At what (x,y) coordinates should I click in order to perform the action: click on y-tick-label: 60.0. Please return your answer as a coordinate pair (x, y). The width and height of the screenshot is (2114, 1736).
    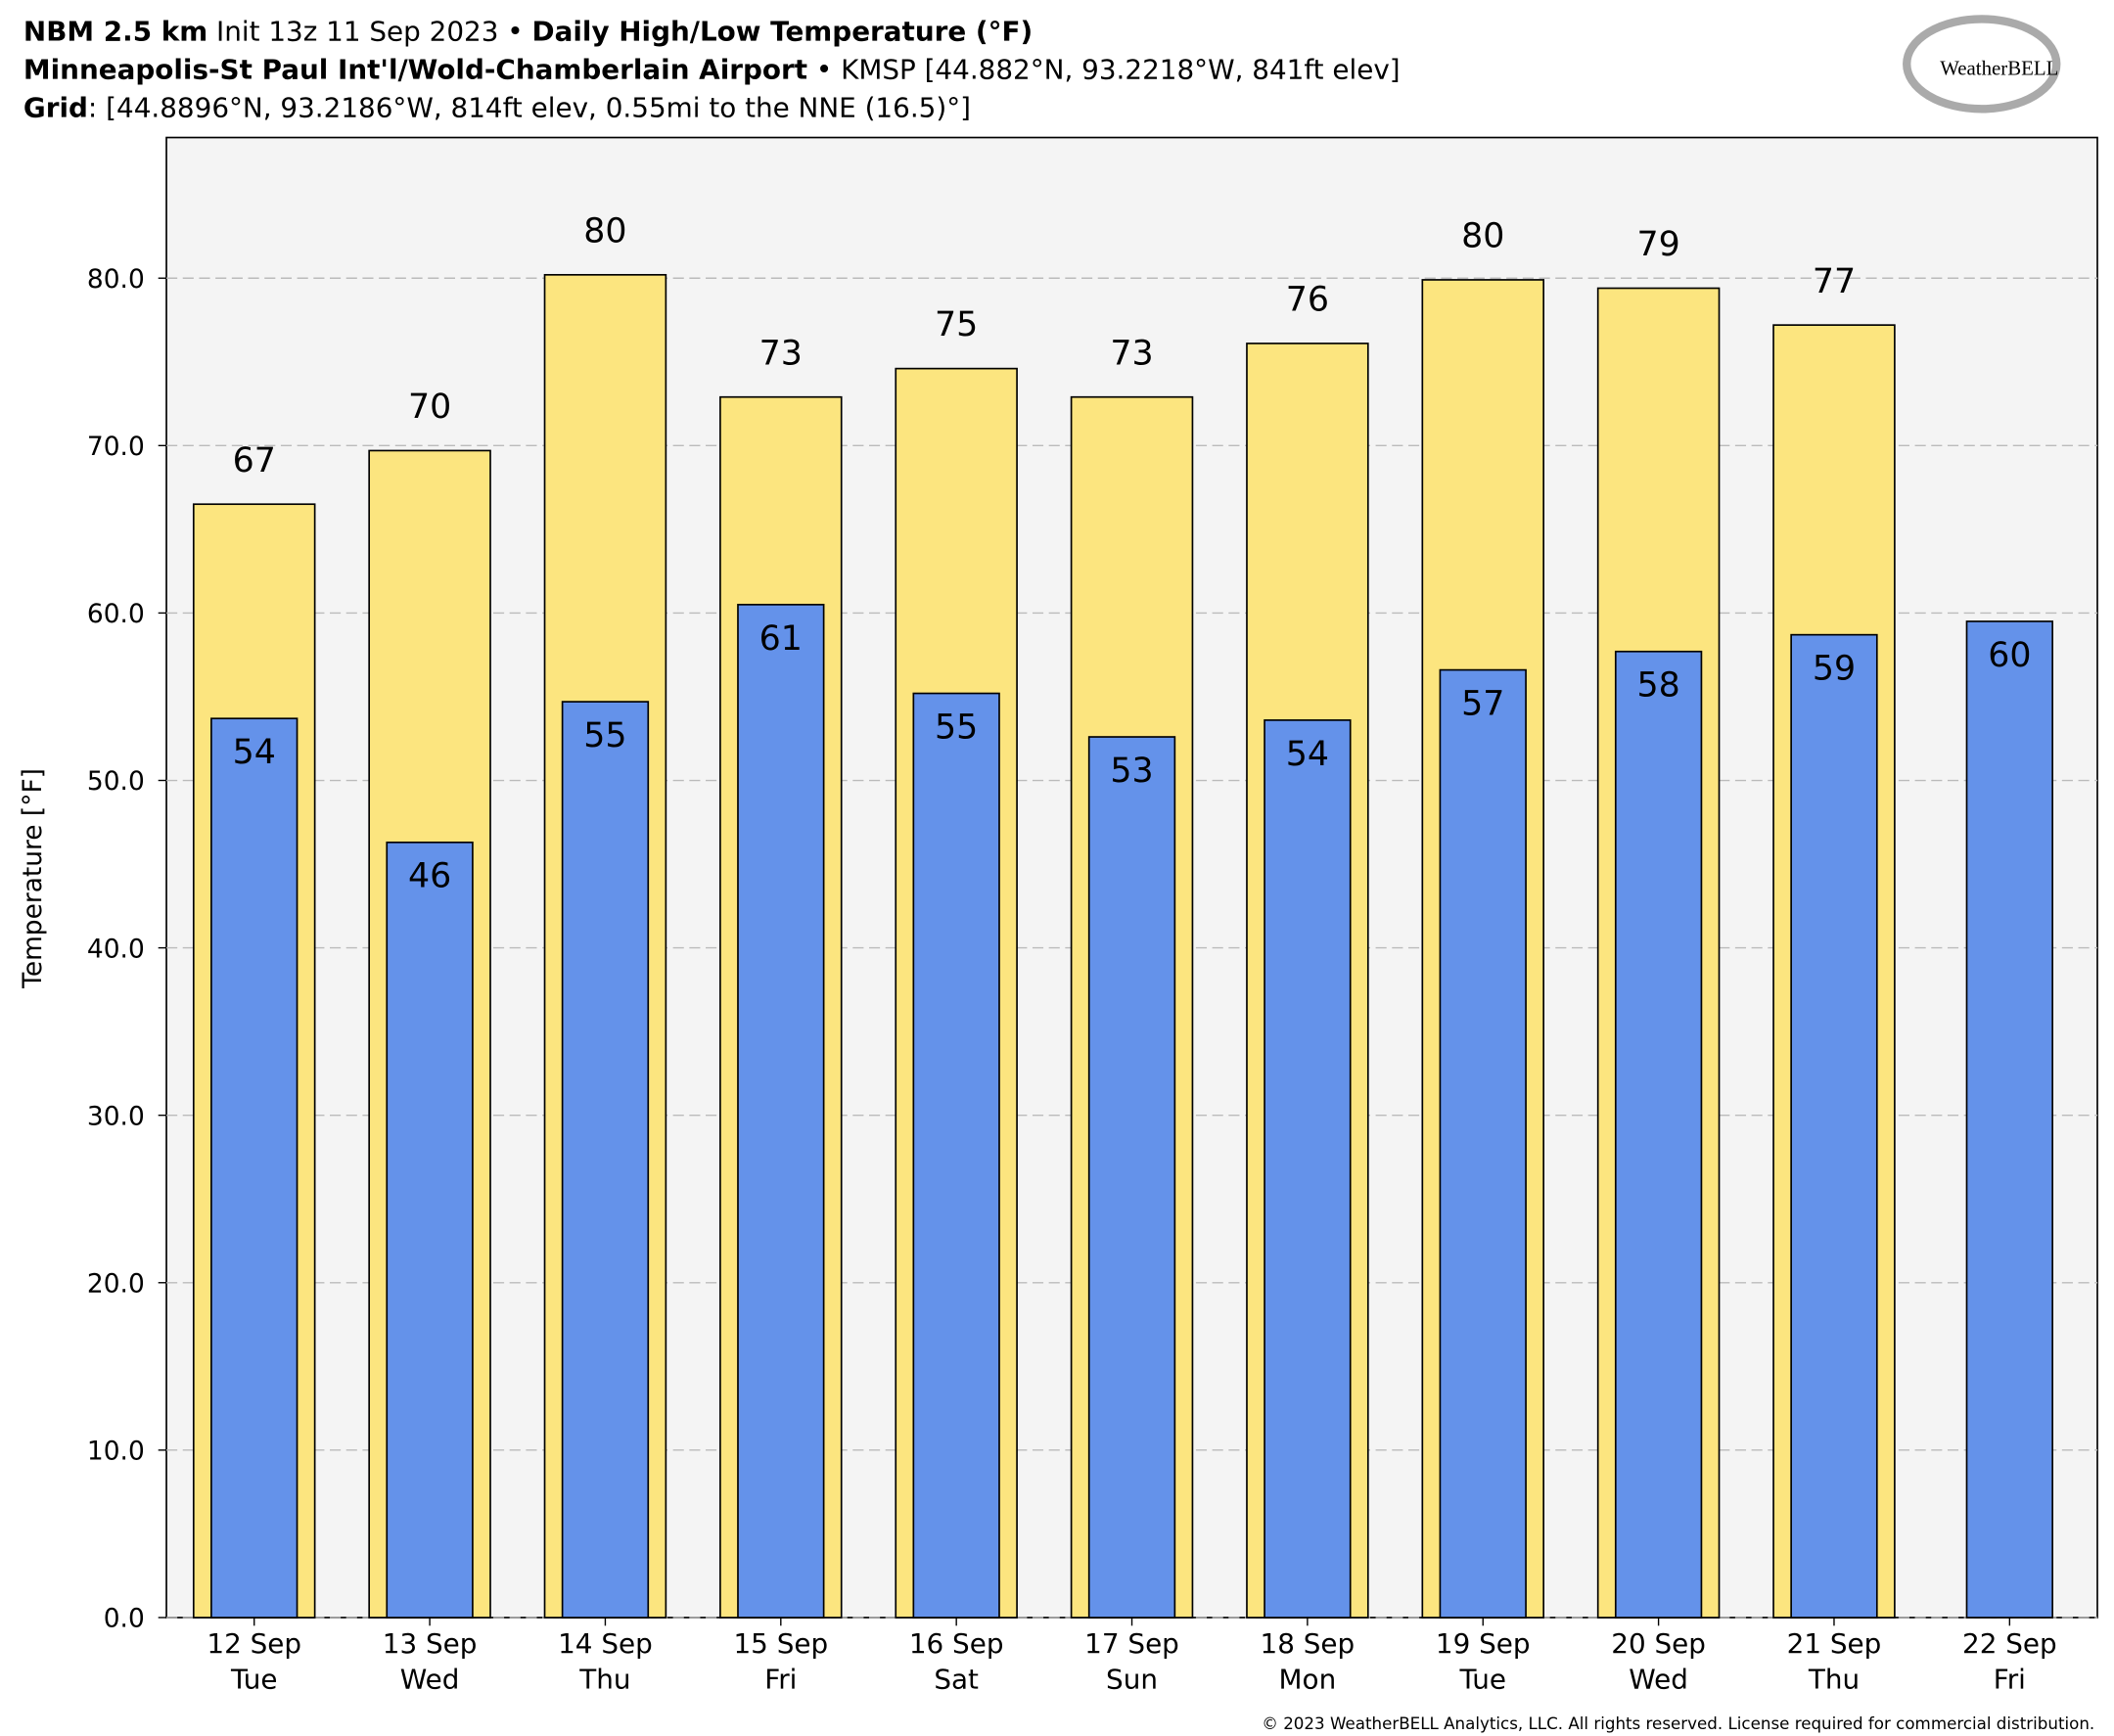
    Looking at the image, I should click on (116, 614).